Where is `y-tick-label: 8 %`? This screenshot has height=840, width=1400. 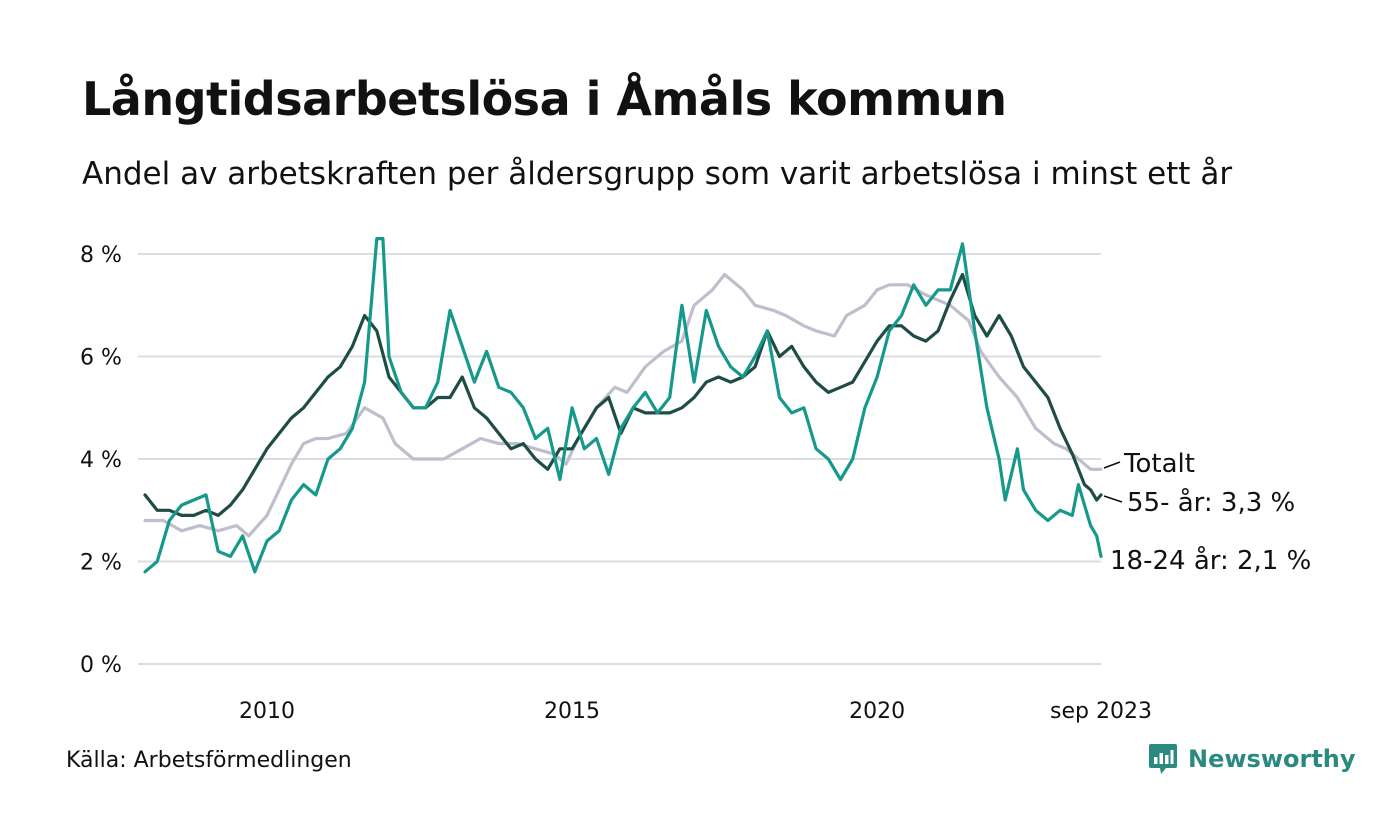 y-tick-label: 8 % is located at coordinates (101, 255).